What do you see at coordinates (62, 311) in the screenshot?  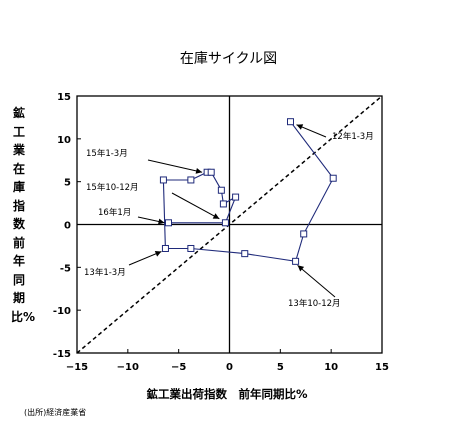 I see `y-tick-label: -10` at bounding box center [62, 311].